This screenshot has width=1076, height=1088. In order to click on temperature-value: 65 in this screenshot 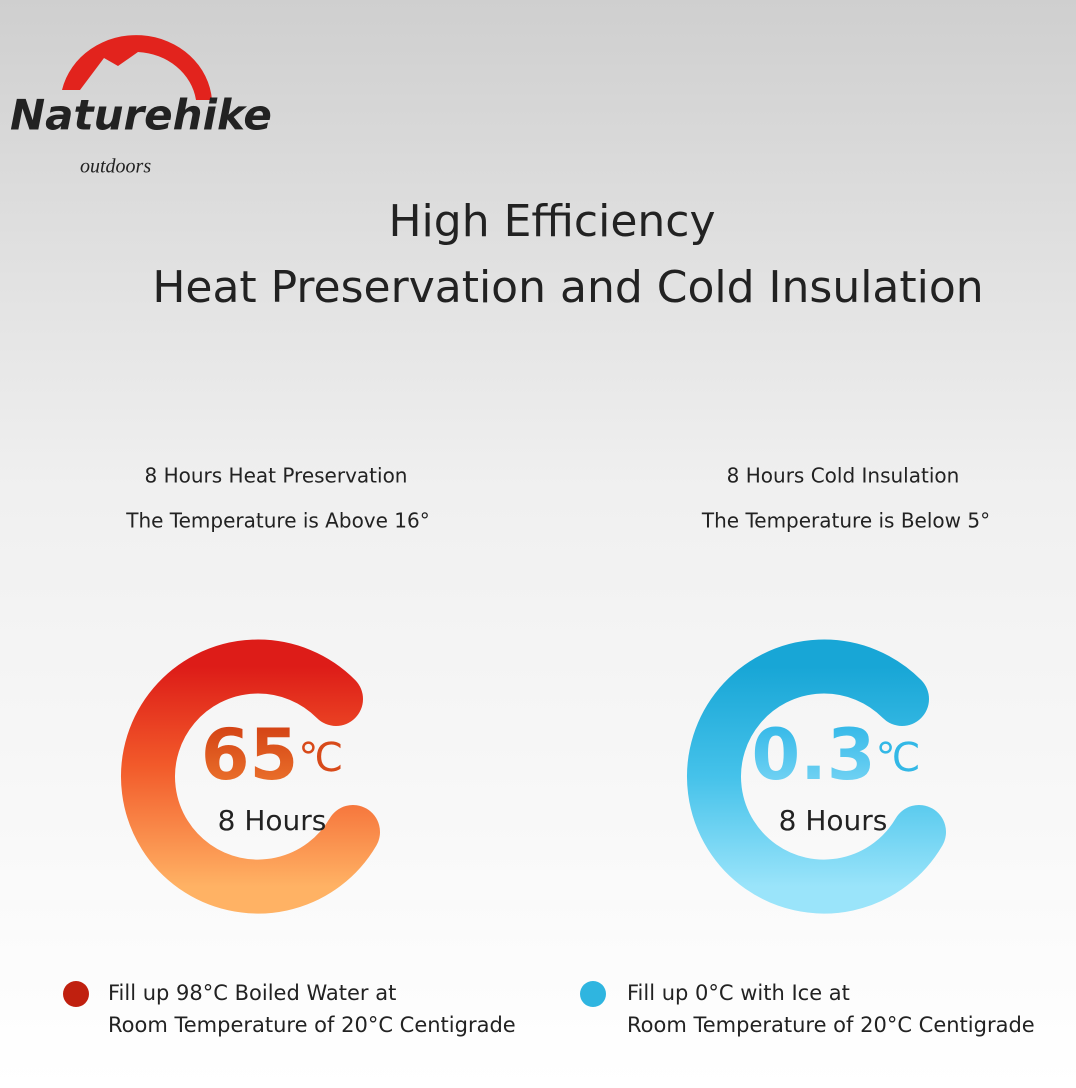, I will do `click(249, 755)`.